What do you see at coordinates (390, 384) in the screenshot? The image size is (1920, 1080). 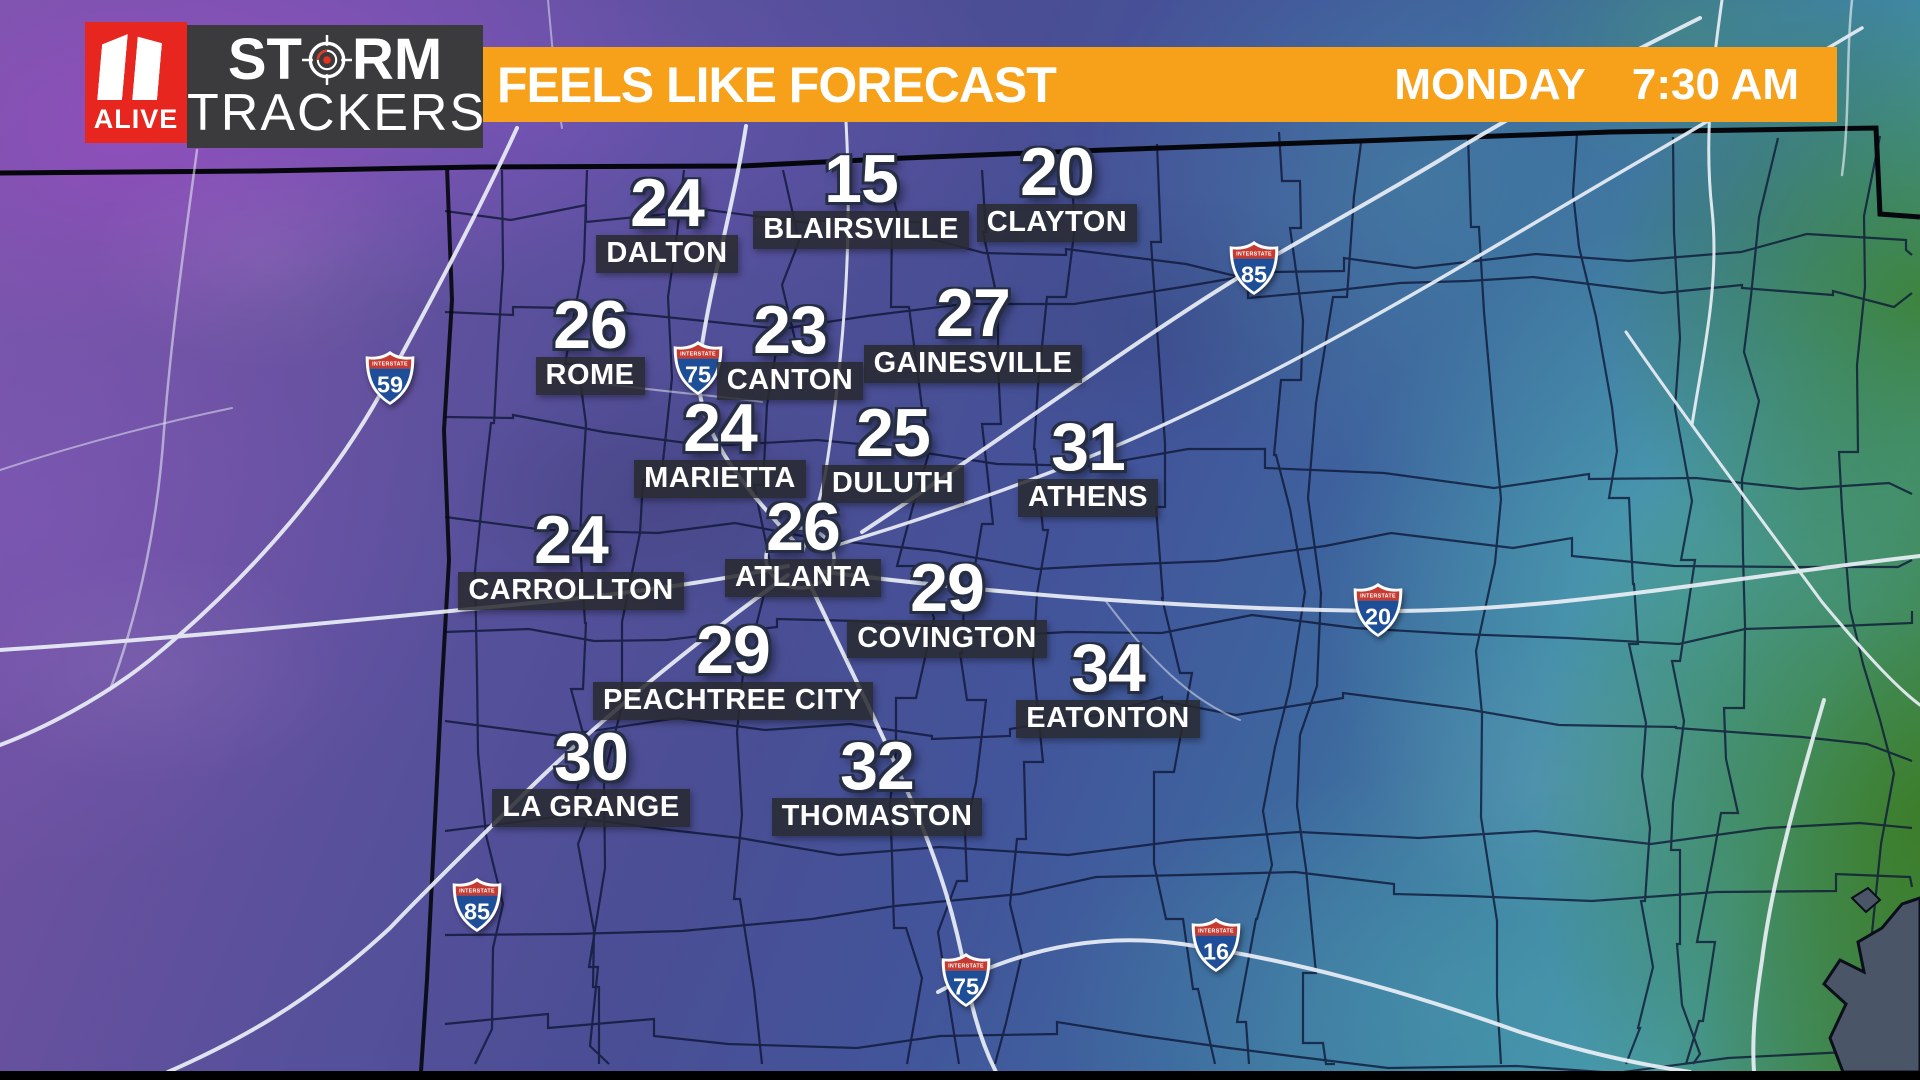 I see `route-number: 59` at bounding box center [390, 384].